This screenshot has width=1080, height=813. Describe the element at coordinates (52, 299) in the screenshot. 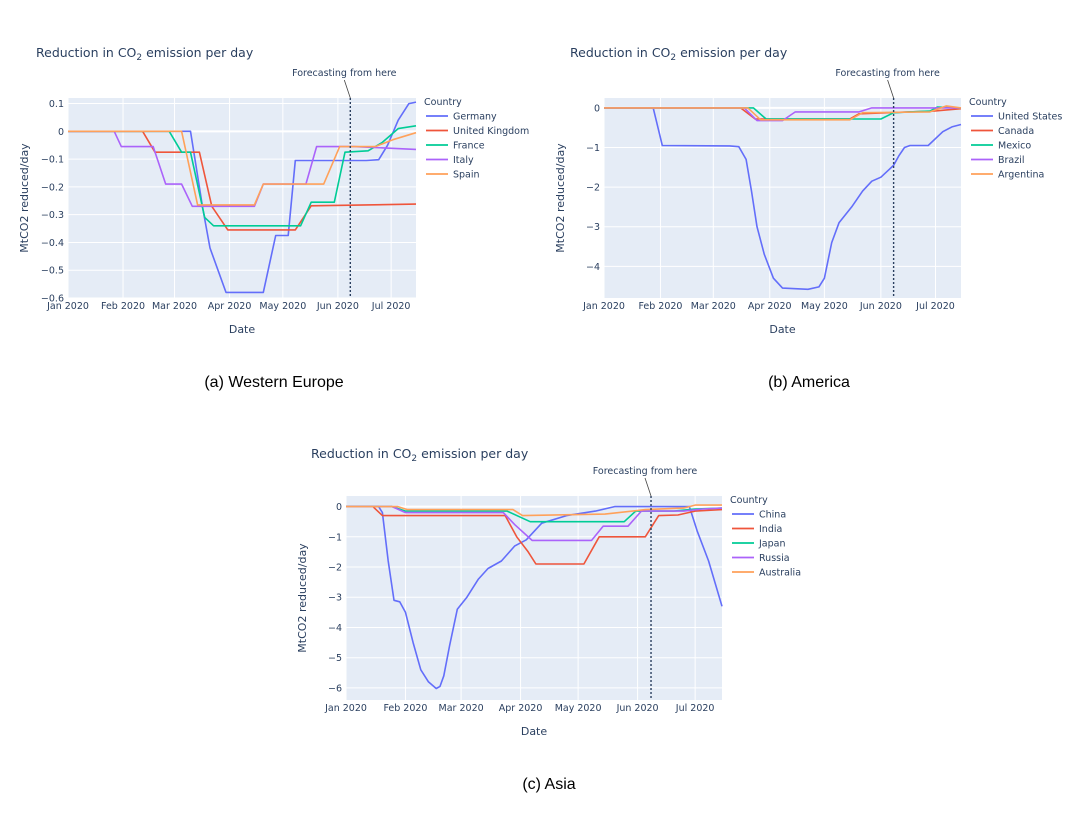

I see `y-tick-label: −0.6` at that location.